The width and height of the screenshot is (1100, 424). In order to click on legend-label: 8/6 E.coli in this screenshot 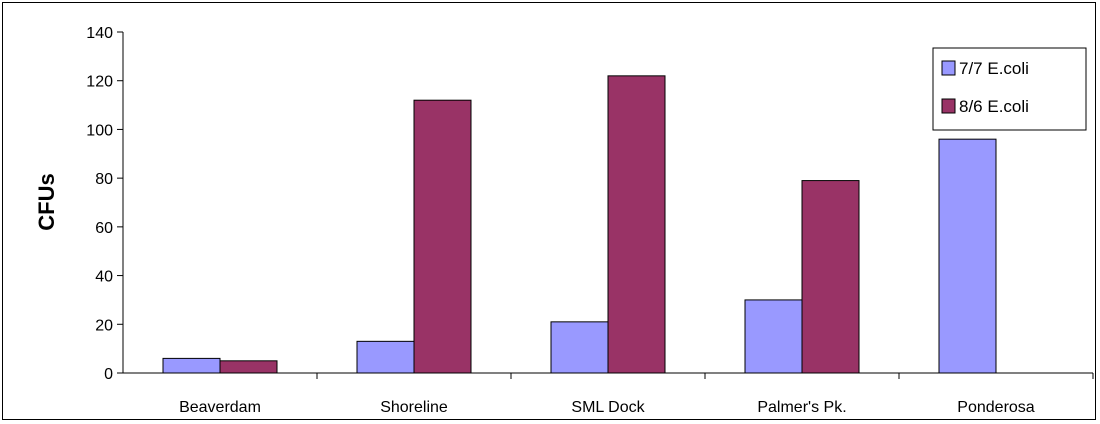, I will do `click(994, 106)`.